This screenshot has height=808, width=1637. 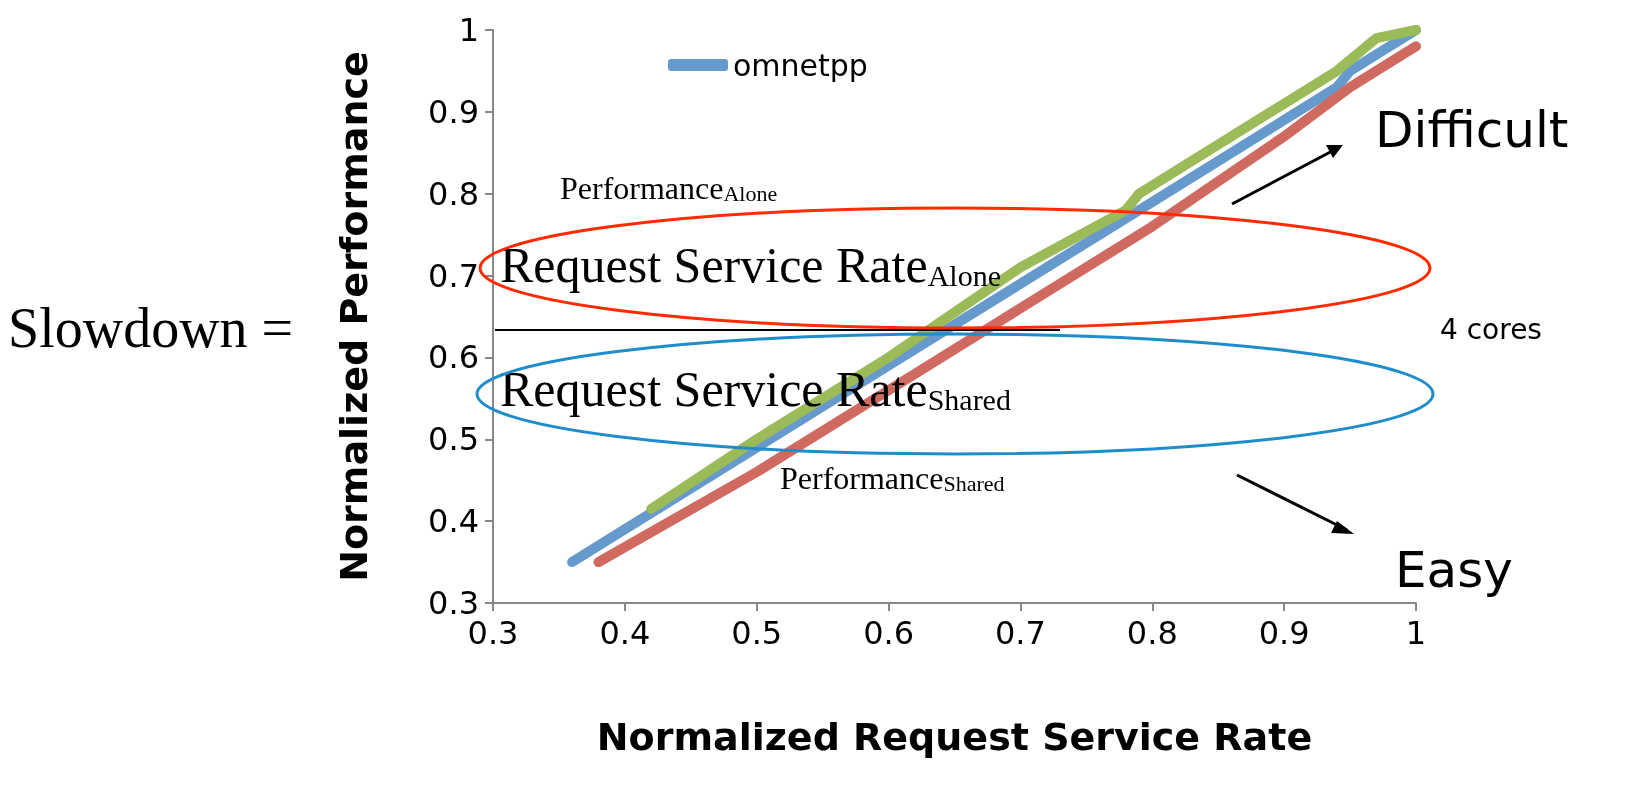 I want to click on annotation: PerformanceShared, so click(x=892, y=478).